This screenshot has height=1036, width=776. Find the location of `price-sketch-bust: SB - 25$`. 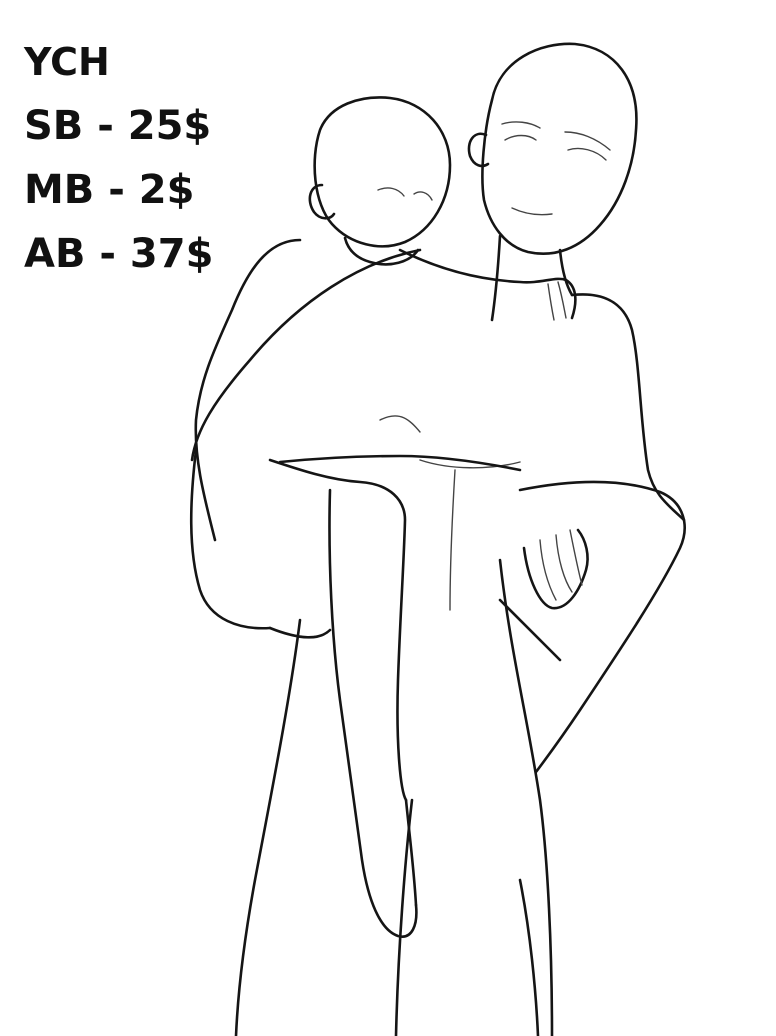

price-sketch-bust: SB - 25$ is located at coordinates (118, 126).